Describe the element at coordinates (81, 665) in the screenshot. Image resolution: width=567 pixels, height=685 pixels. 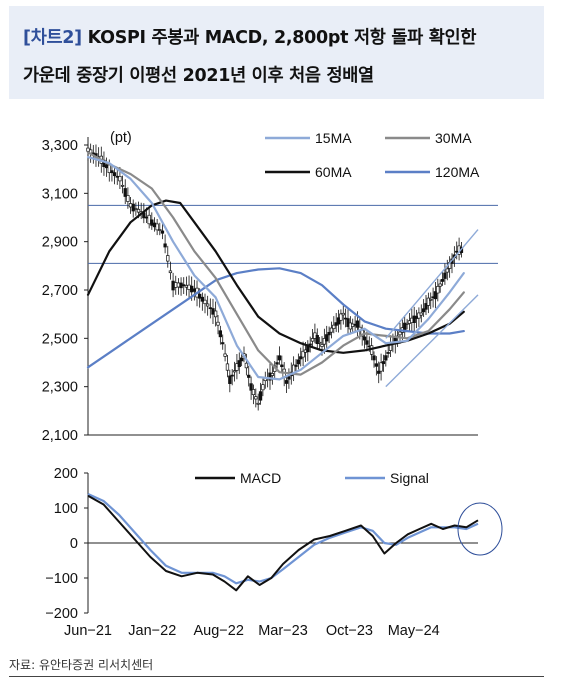
I see `source-note: 자료: 유안타증권 리서치센터` at that location.